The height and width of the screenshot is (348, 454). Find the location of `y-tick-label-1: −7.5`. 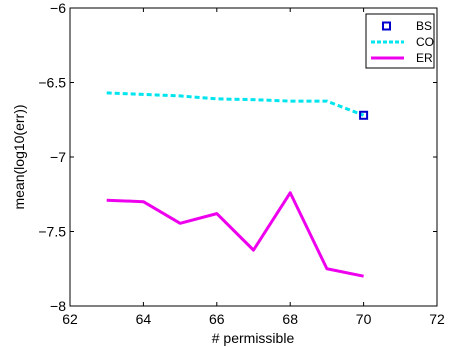

y-tick-label-1: −7.5 is located at coordinates (52, 232).